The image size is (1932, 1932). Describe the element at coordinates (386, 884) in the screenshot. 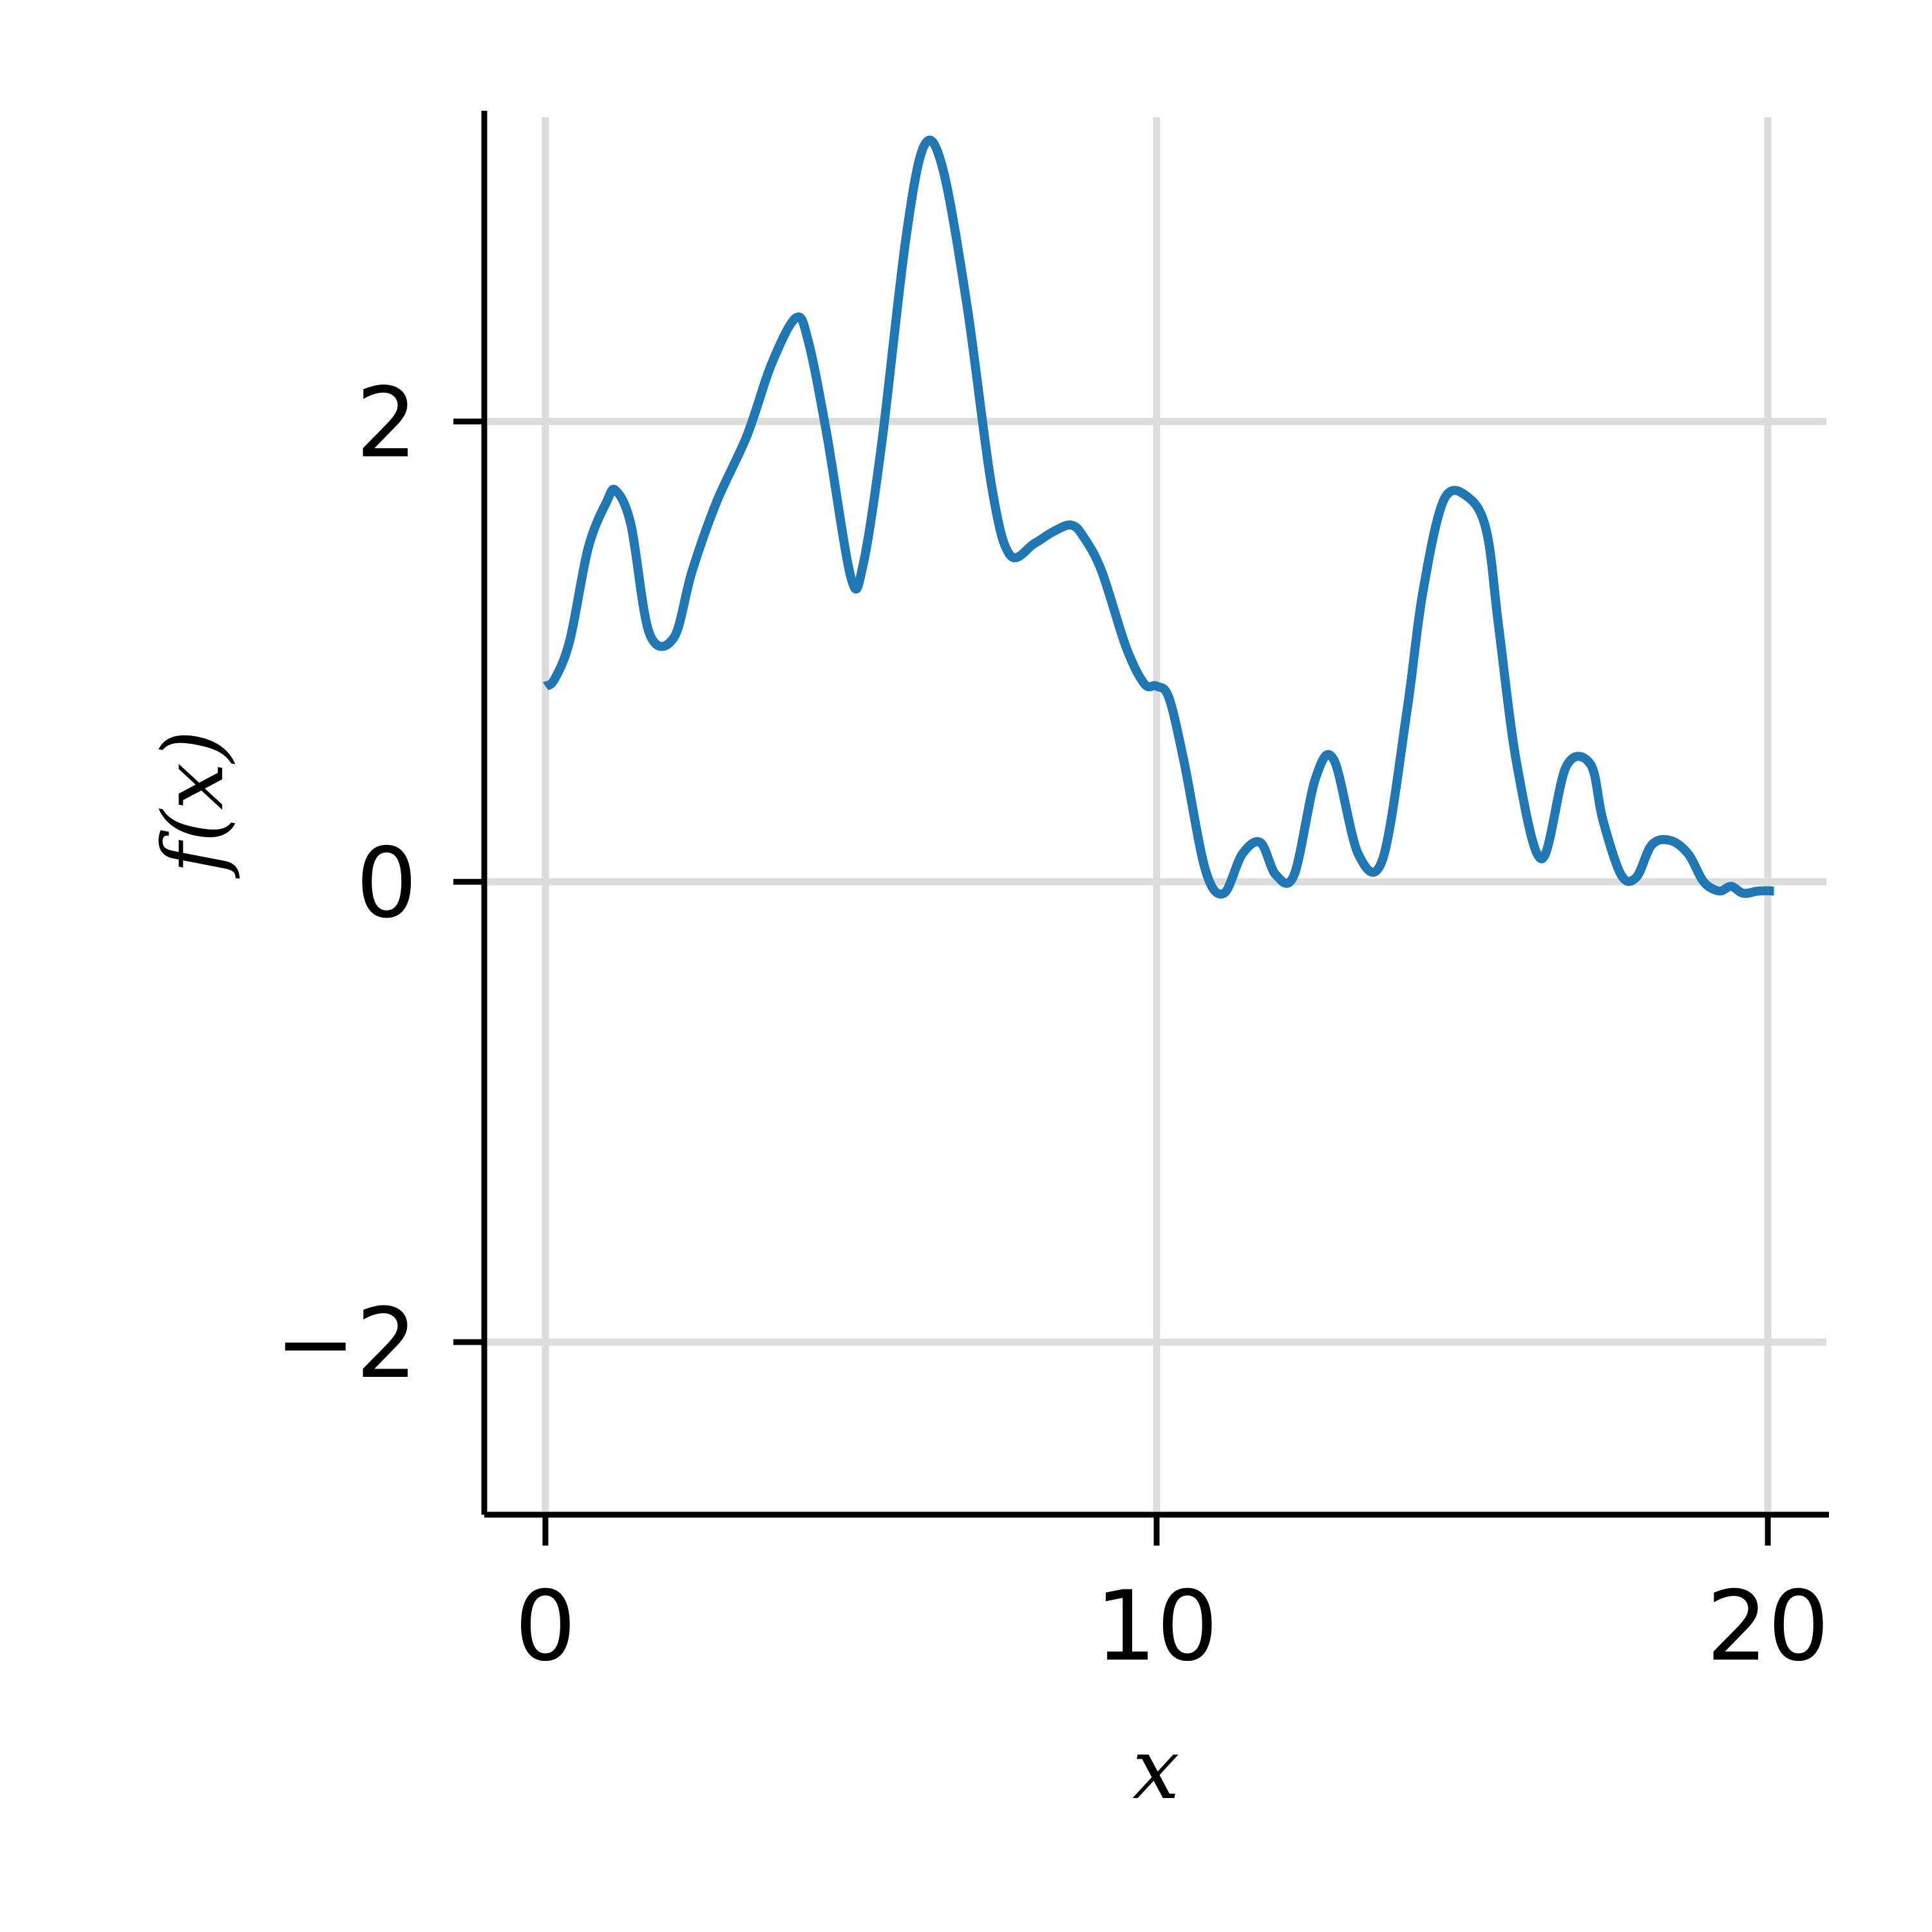

I see `y-tick-label: 0` at that location.